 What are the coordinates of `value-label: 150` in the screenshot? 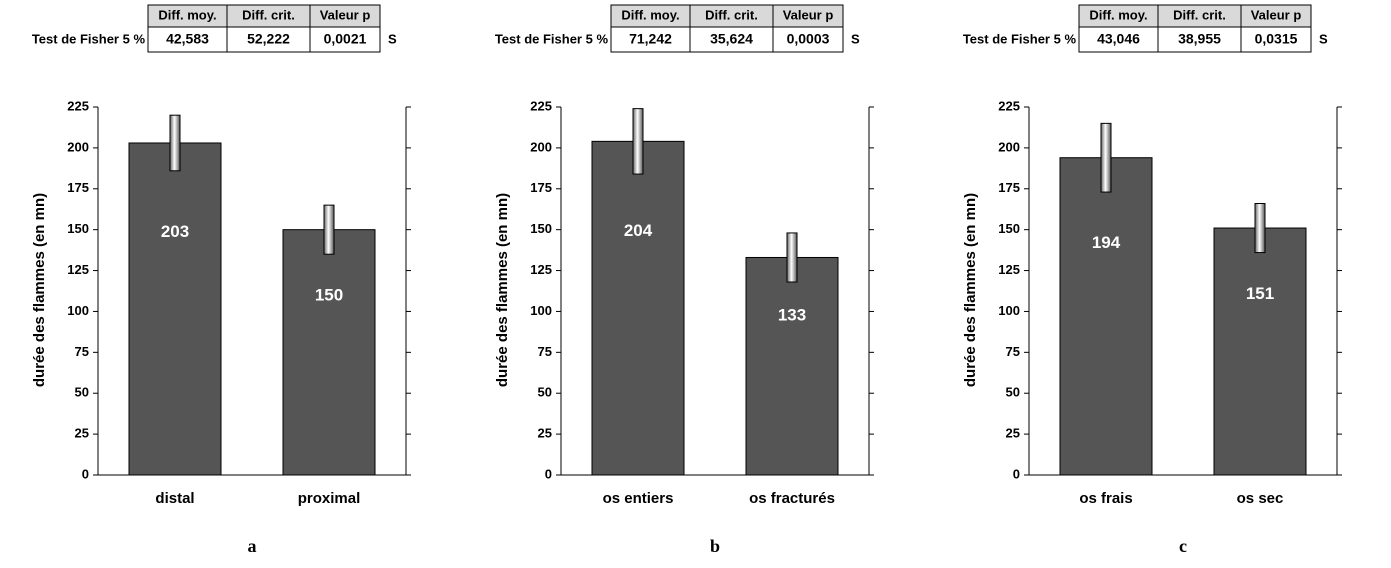 It's located at (329, 294).